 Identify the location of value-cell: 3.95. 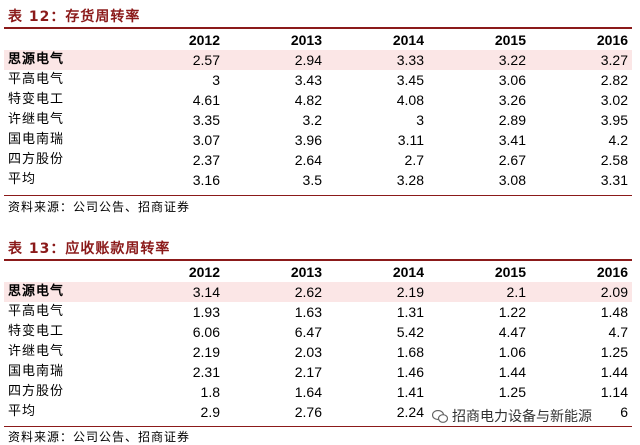
(614, 120).